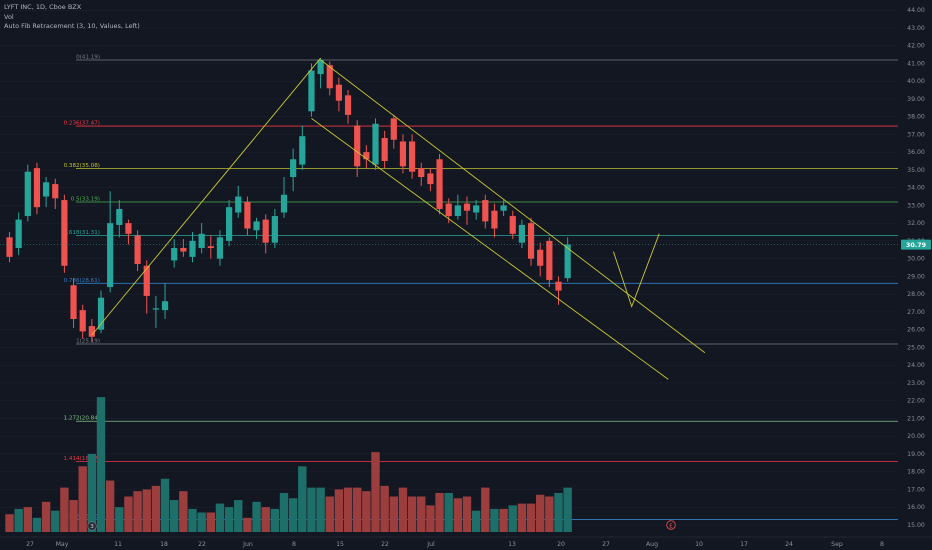 The width and height of the screenshot is (932, 550). I want to click on impulse-trendline, so click(206, 196).